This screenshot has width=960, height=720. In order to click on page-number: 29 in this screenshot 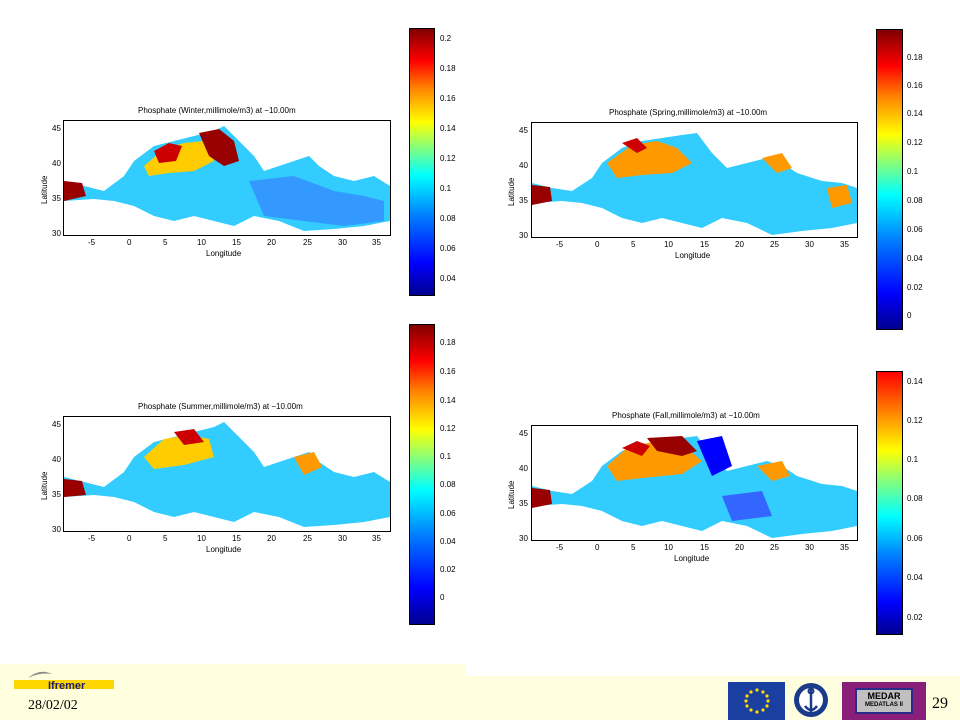, I will do `click(940, 703)`.